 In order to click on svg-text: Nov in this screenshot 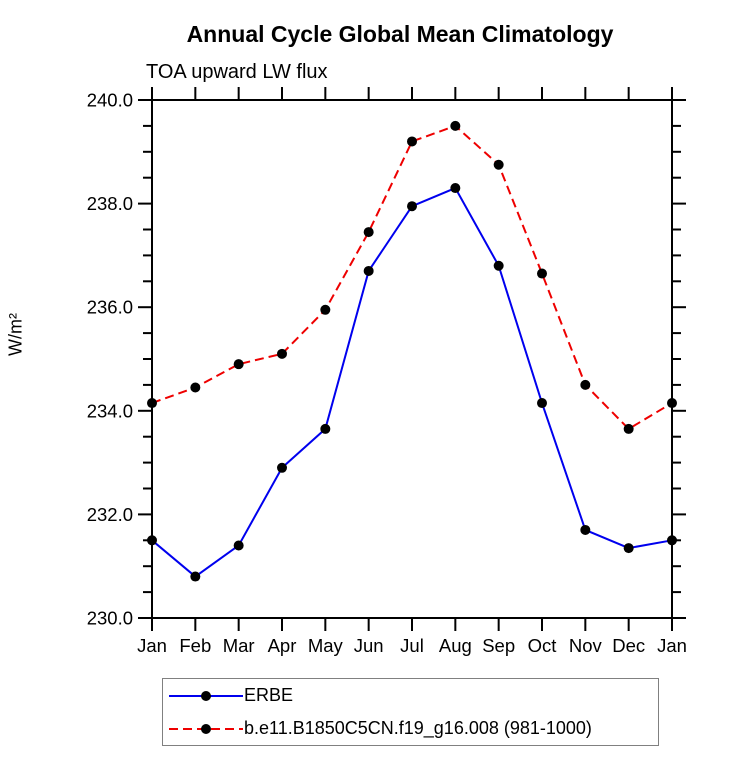, I will do `click(586, 645)`.